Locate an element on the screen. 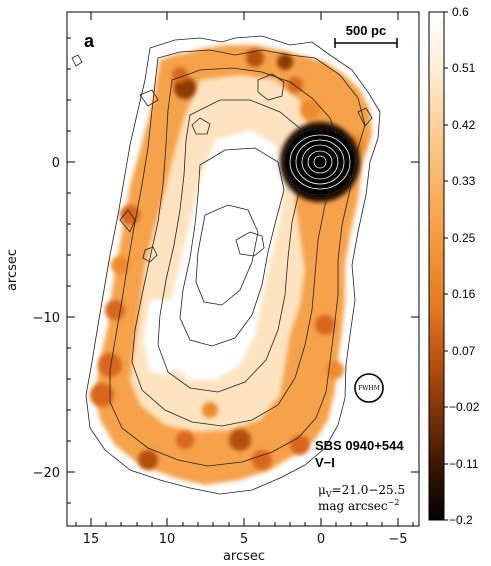  x-tick-label: 10 is located at coordinates (167, 539).